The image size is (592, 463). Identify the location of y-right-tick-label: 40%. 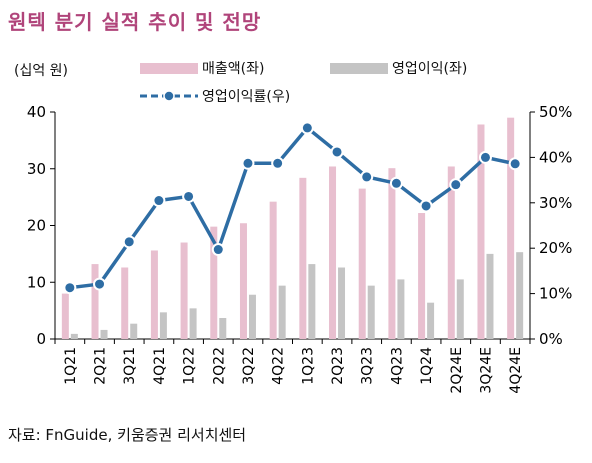
(555, 157).